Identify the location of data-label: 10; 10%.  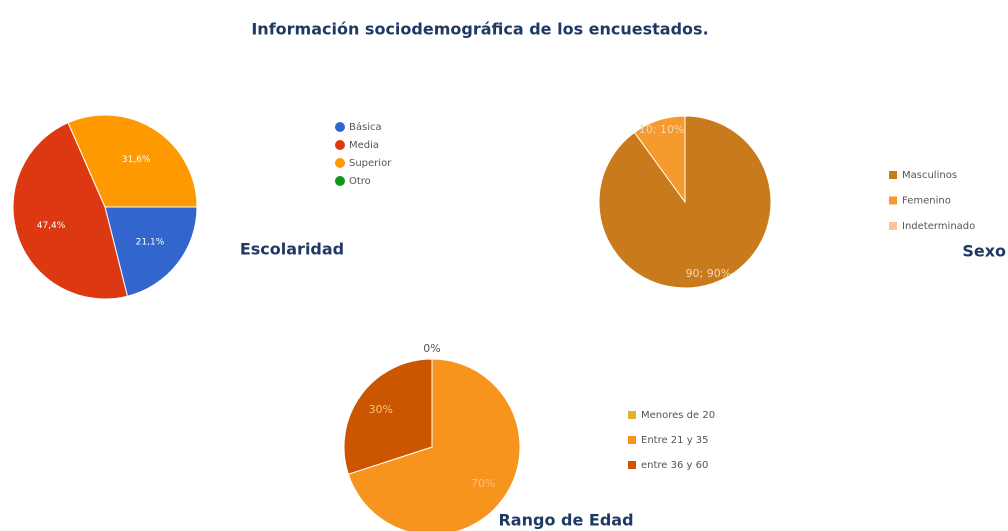
(662, 129).